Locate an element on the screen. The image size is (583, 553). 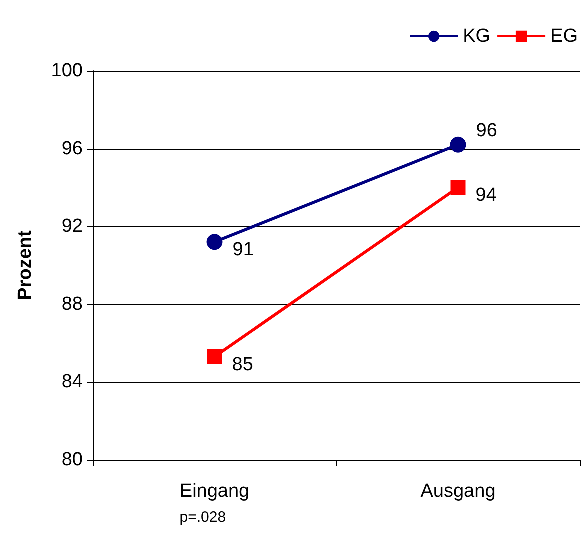
y-tick-label: 100 is located at coordinates (67, 71).